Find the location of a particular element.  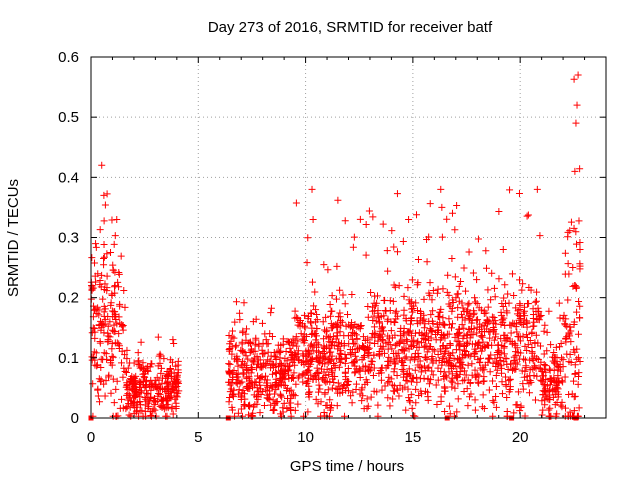

y-tick-label: 0 is located at coordinates (75, 418).